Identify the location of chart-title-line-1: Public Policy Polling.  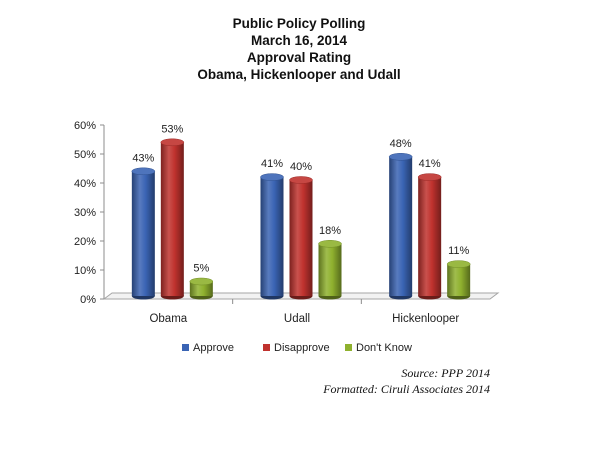
(299, 23).